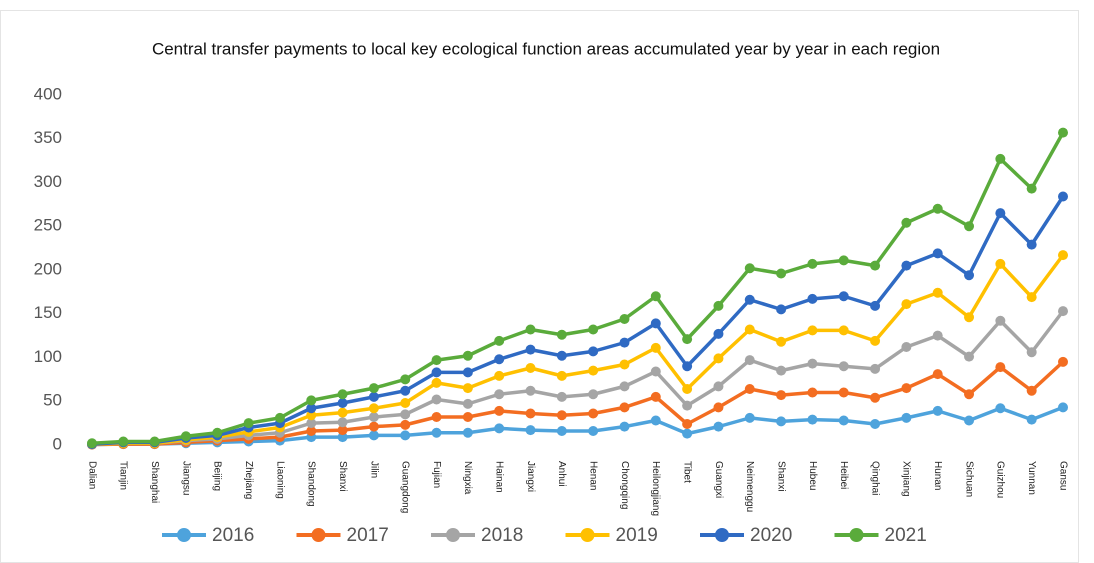 This screenshot has height=563, width=1094. I want to click on x-tick-label: Heibei, so click(843, 475).